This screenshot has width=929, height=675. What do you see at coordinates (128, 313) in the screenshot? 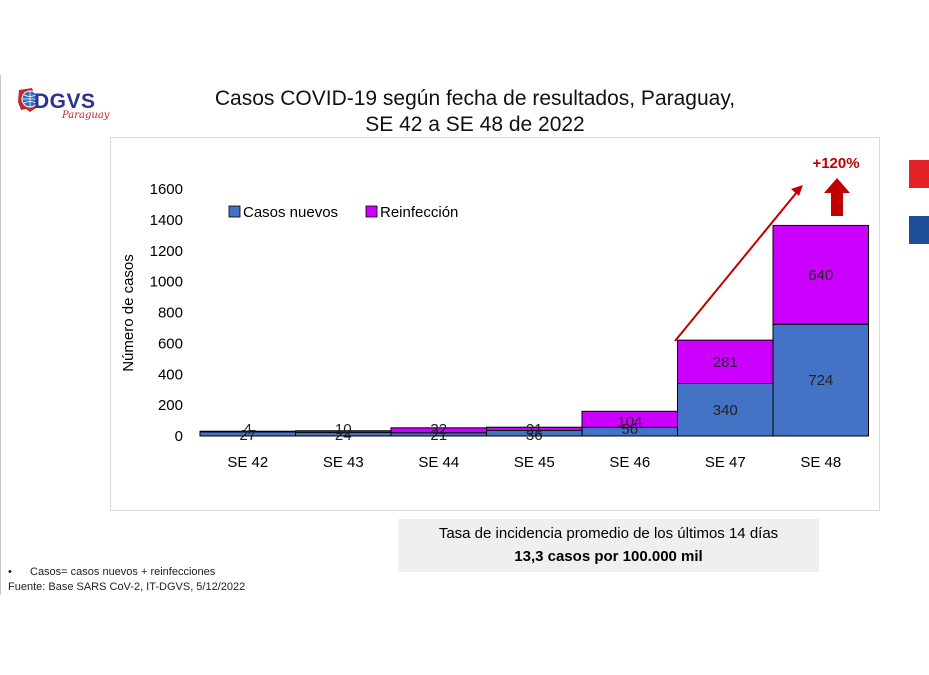
I see `y-axis-label: Número de casos` at bounding box center [128, 313].